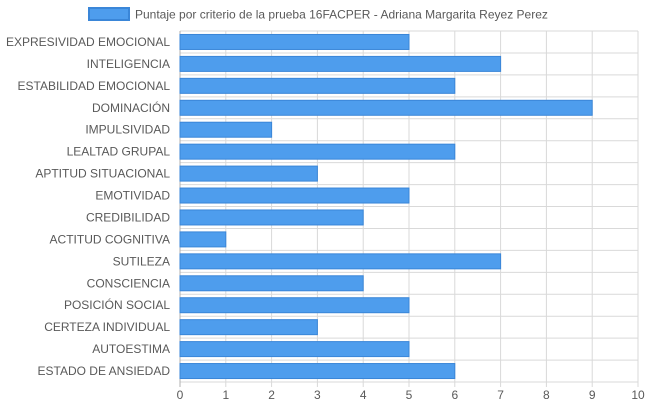  What do you see at coordinates (131, 107) in the screenshot?
I see `category-label: DOMINACIÓN` at bounding box center [131, 107].